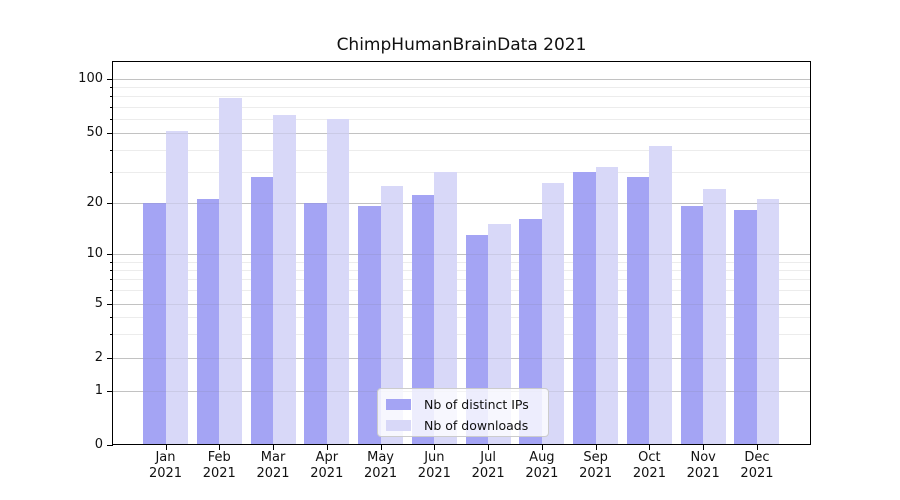 This screenshot has width=900, height=500. What do you see at coordinates (327, 465) in the screenshot?
I see `x-tick-label-apr: Apr 2021` at bounding box center [327, 465].